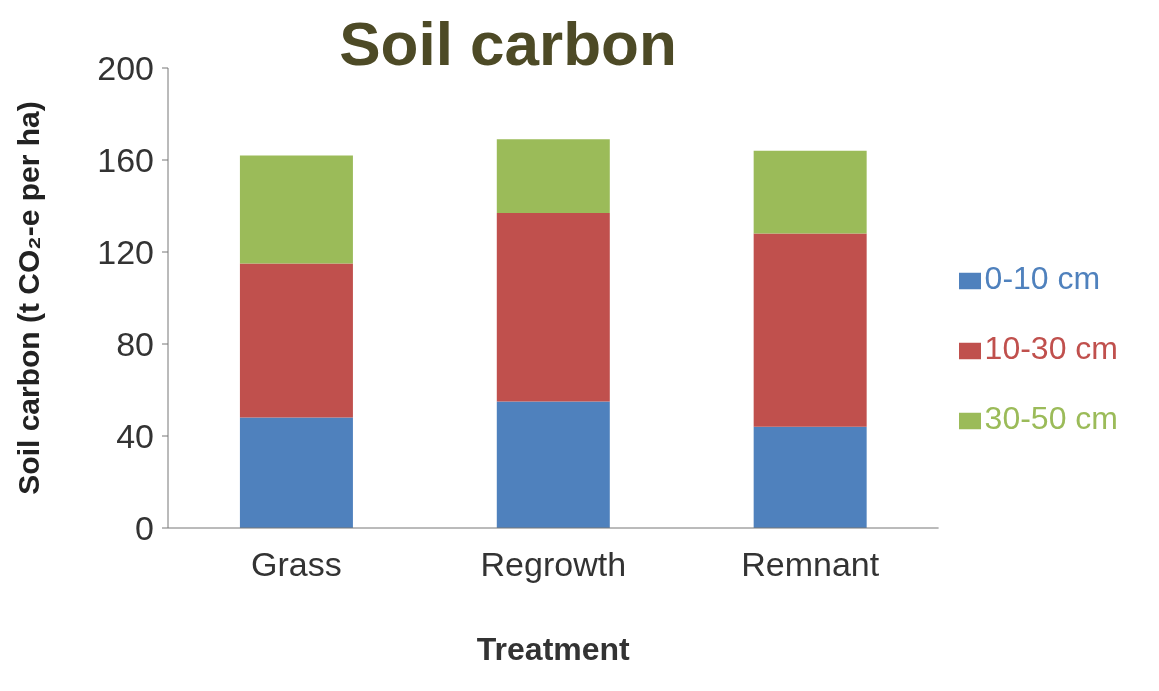 This screenshot has width=1159, height=691. I want to click on chart-title: Soil carbon, so click(508, 43).